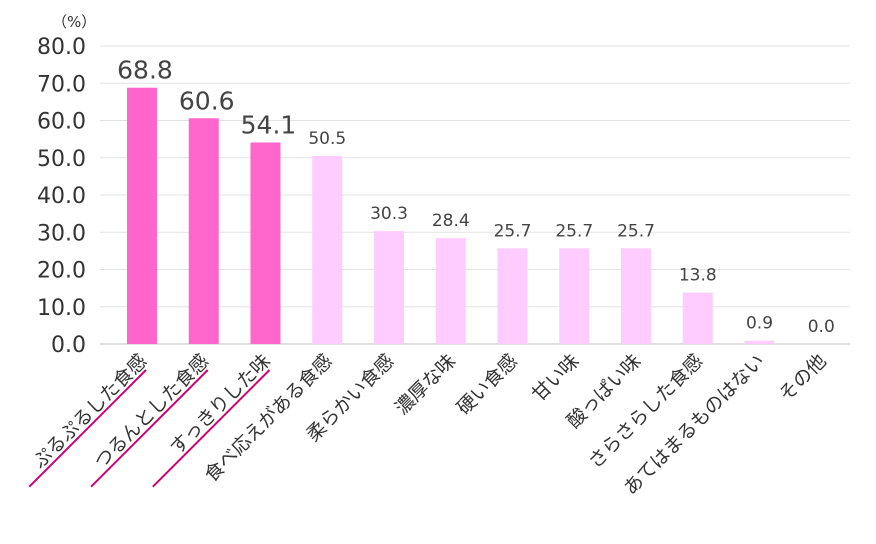  I want to click on x-tick-label: ぷるぷるした食感, so click(89, 411).